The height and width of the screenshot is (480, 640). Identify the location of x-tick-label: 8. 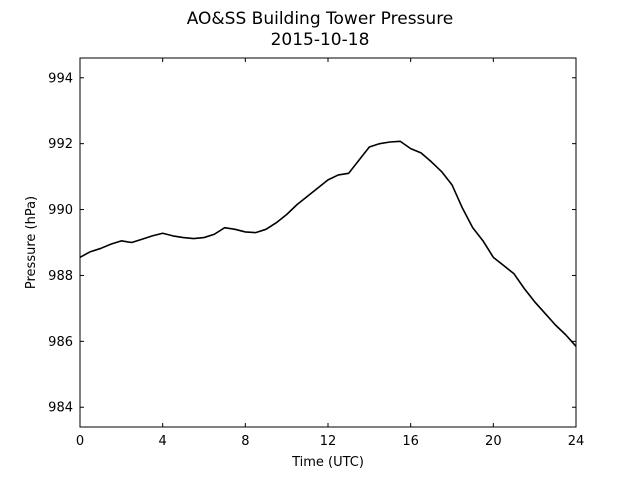
(245, 441).